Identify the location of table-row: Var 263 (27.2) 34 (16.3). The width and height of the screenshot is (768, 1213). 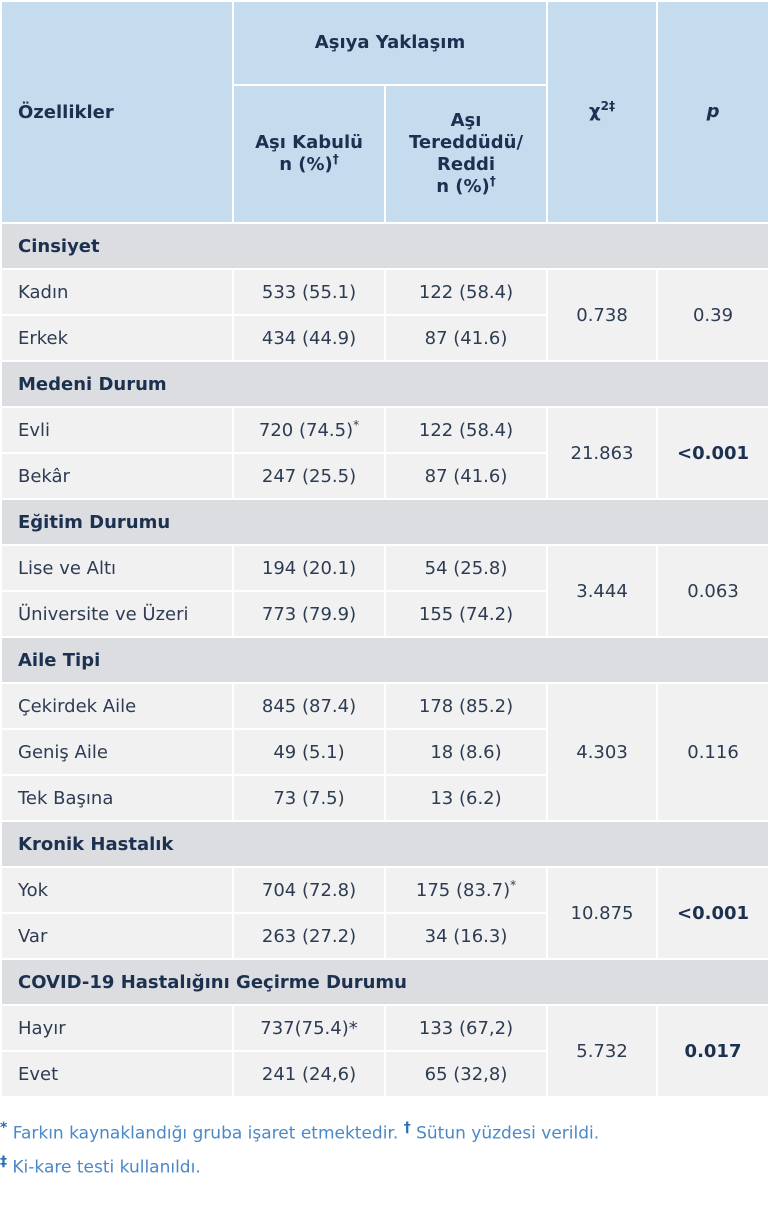
(384, 936).